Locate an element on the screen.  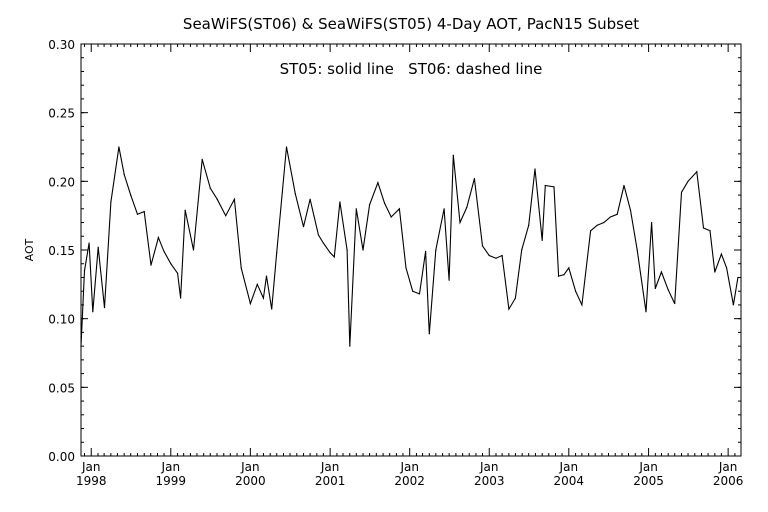
x-tick-year-label: 2003 is located at coordinates (489, 481).